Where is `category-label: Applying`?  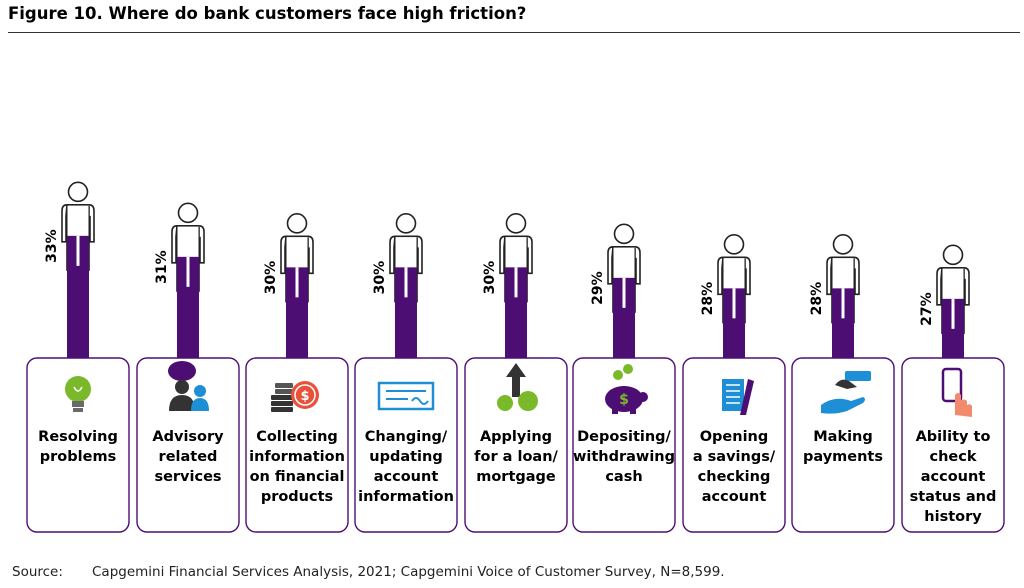
category-label: Applying is located at coordinates (516, 437).